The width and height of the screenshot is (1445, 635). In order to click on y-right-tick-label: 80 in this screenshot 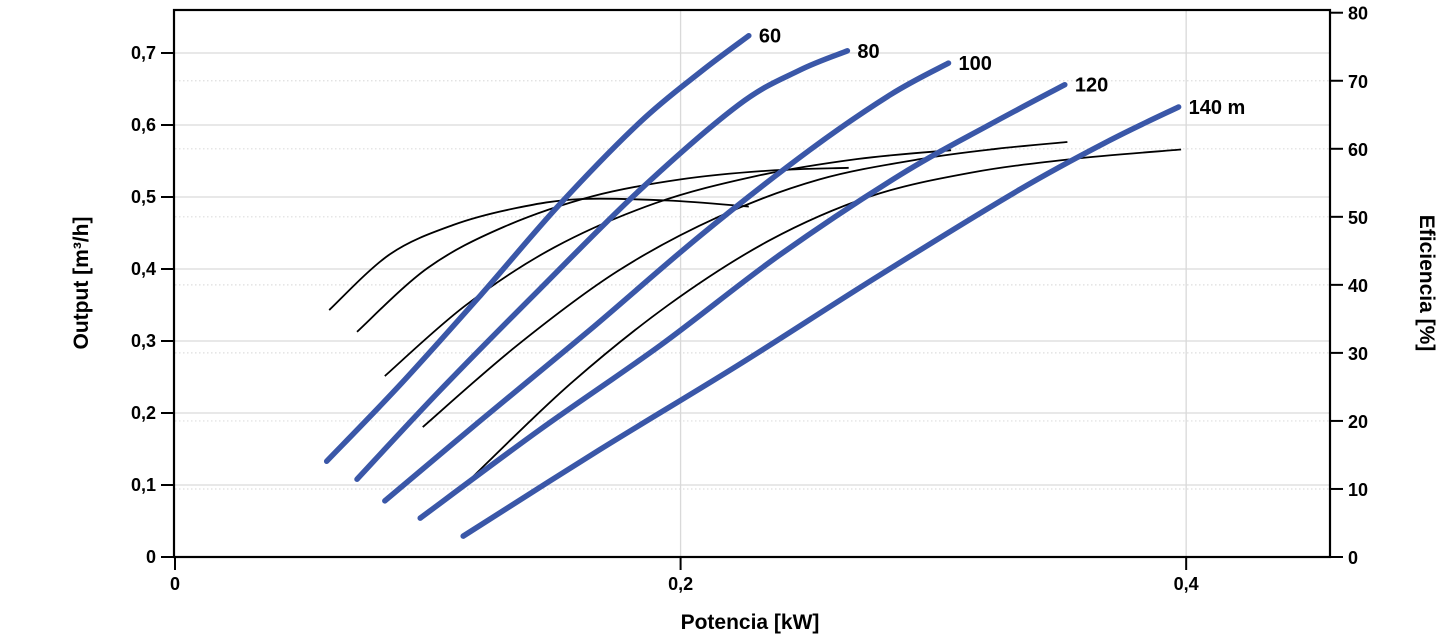, I will do `click(1358, 14)`.